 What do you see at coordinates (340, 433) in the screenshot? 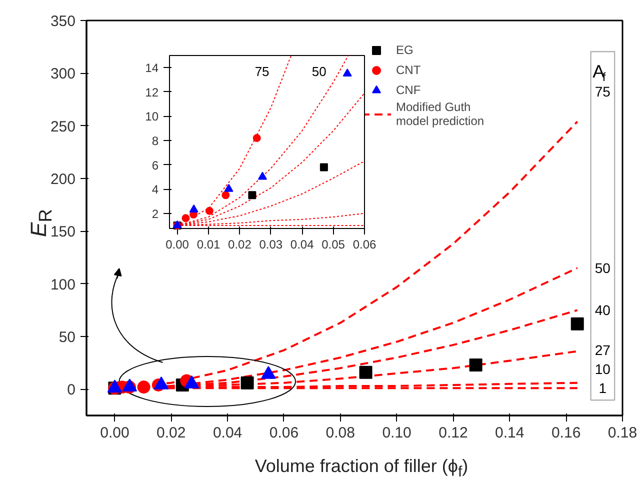
I see `x-tick-label: 0.08` at bounding box center [340, 433].